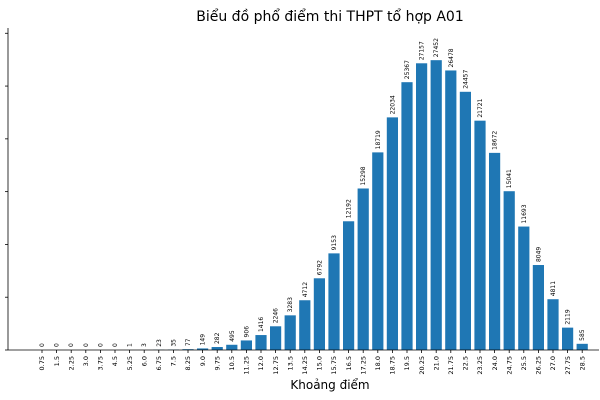 The width and height of the screenshot is (600, 400). I want to click on x-axis-label: Khoảng điểm, so click(329, 385).